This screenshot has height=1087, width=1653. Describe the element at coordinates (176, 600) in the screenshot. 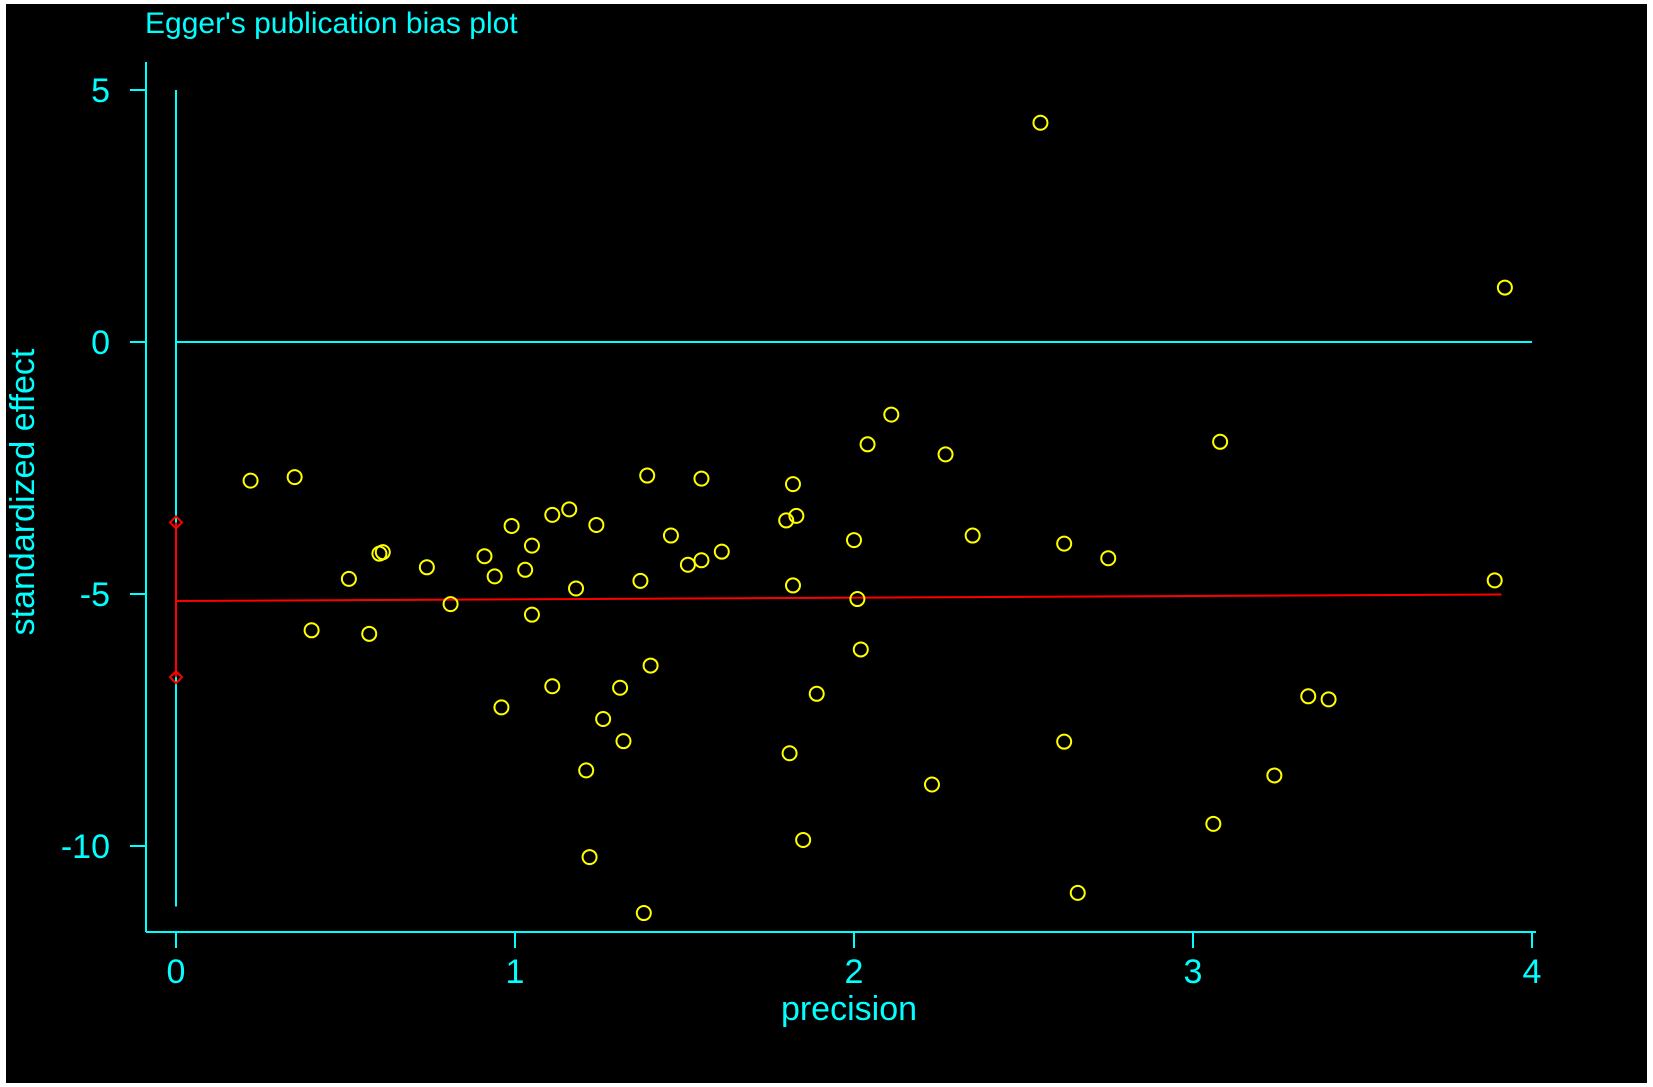

I see `intercept-ci-markers` at that location.